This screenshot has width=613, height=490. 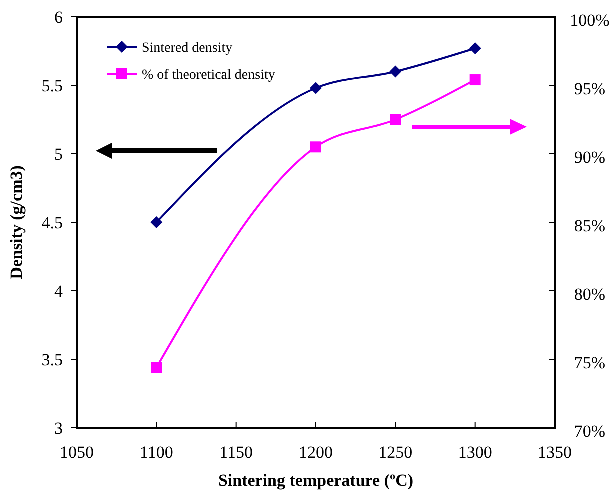 I want to click on y-tick-label: 4, so click(x=59, y=291).